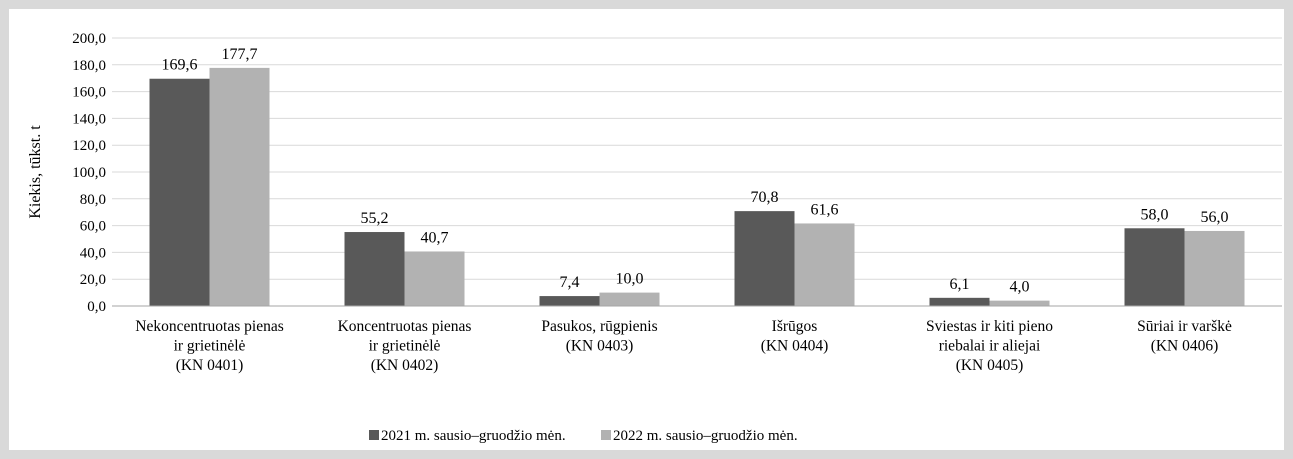 The width and height of the screenshot is (1293, 459). Describe the element at coordinates (765, 197) in the screenshot. I see `data-label: 70,8` at that location.